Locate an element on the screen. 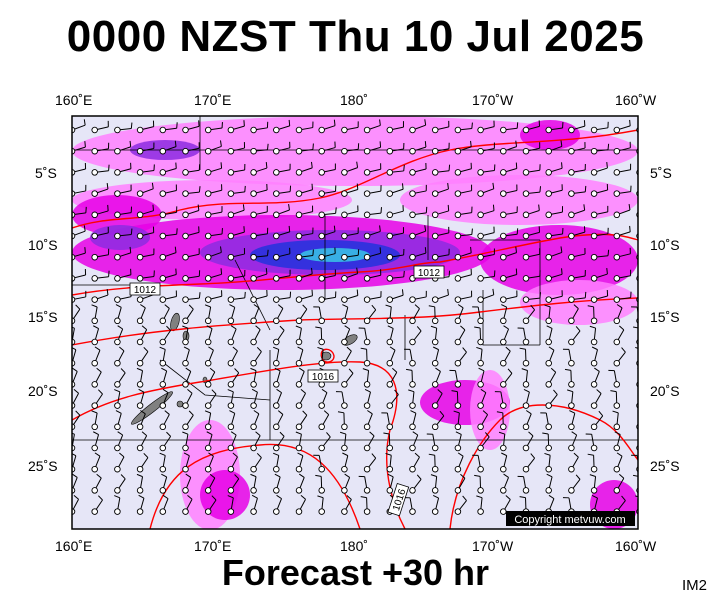  lat-label-20s-left: 20˚S is located at coordinates (43, 391).